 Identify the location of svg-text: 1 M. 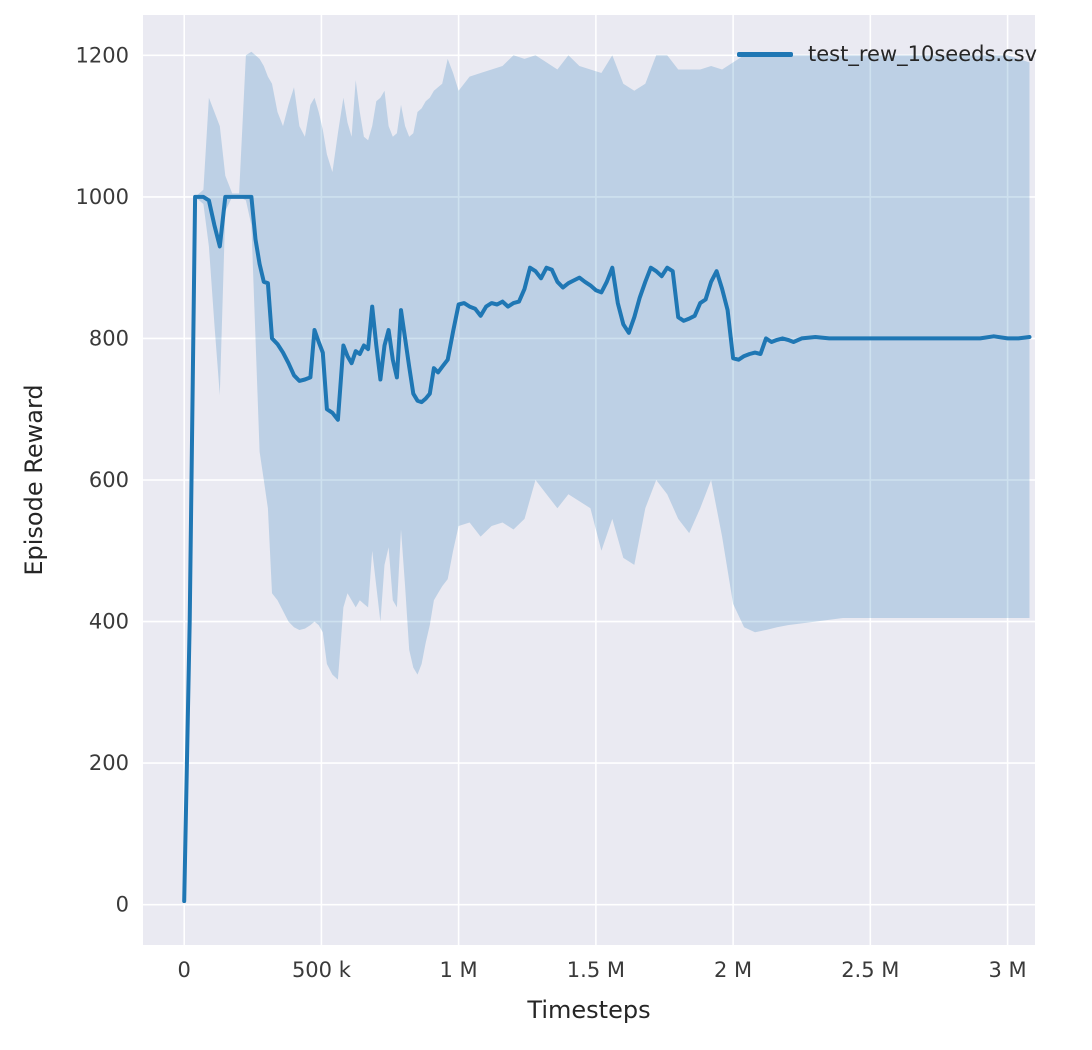
(459, 970).